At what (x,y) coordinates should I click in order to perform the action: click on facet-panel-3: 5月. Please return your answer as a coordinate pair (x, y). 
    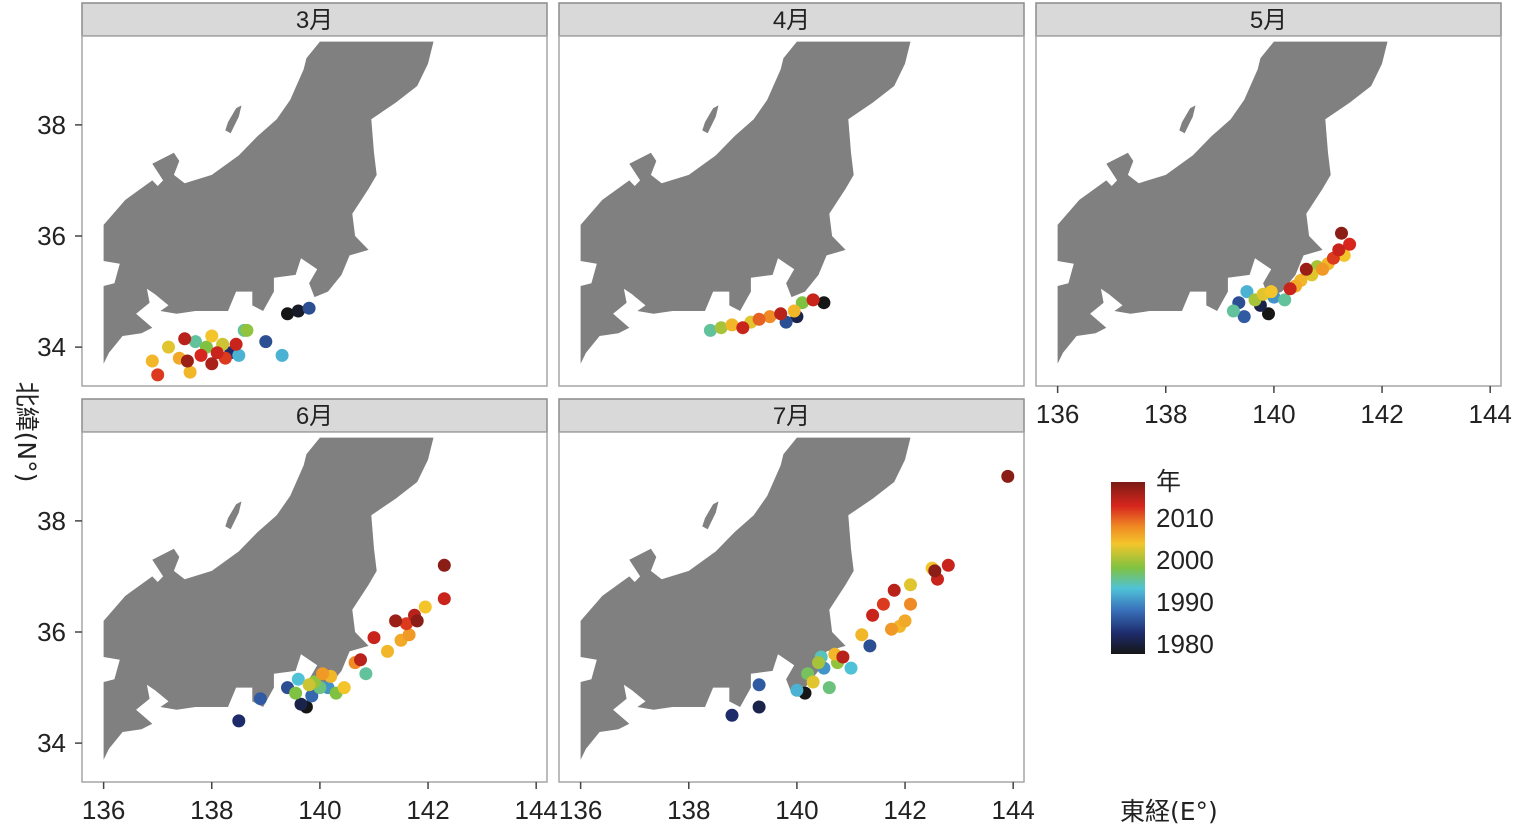
    Looking at the image, I should click on (1268, 194).